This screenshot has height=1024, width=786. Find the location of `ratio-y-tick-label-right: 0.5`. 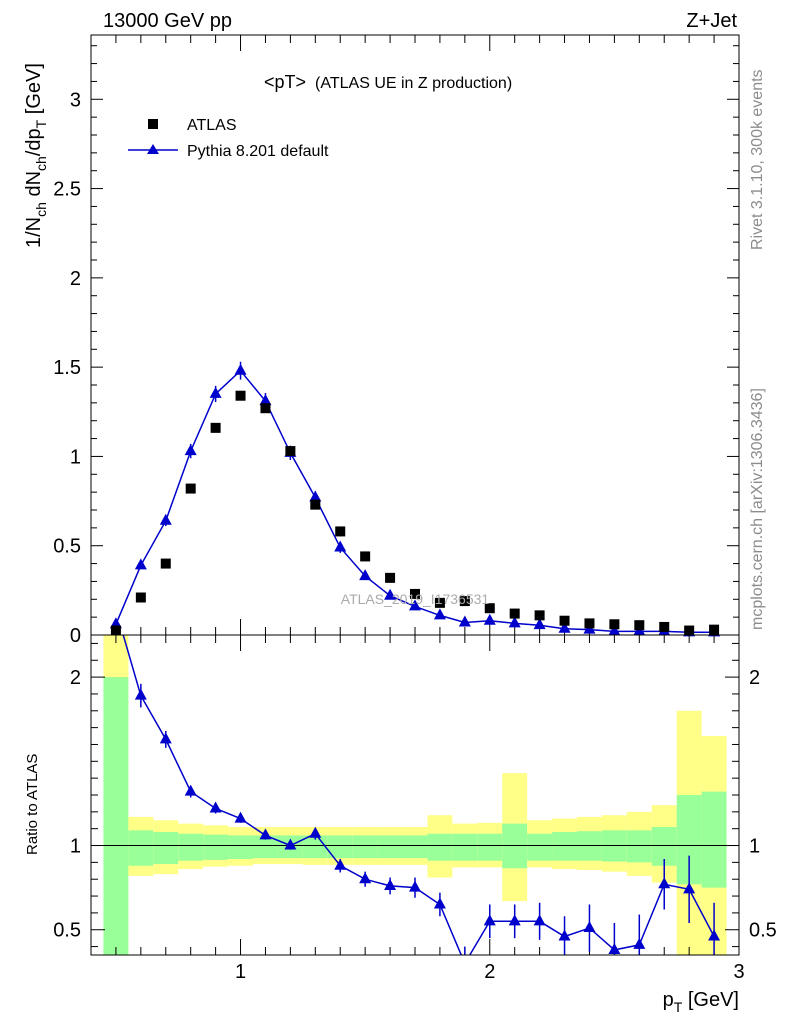

ratio-y-tick-label-right: 0.5 is located at coordinates (763, 931).